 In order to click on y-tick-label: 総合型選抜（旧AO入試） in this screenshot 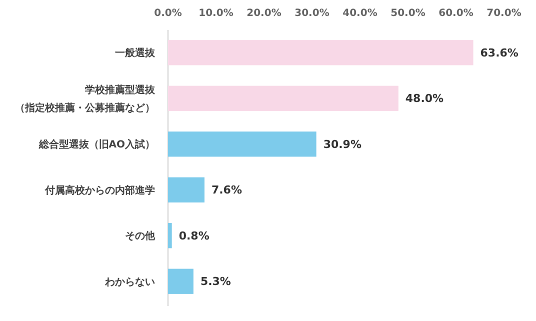, I will do `click(96, 144)`.